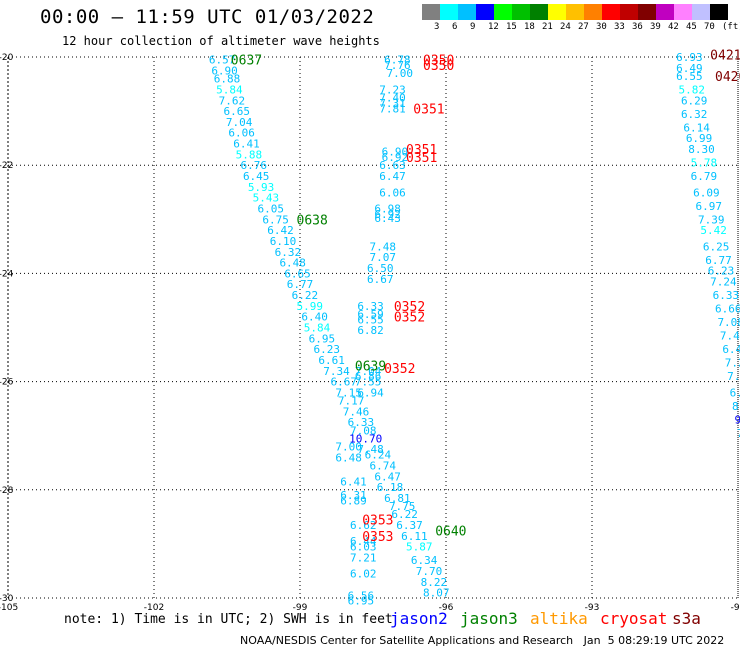 Image resolution: width=740 pixels, height=650 pixels. What do you see at coordinates (689, 76) in the screenshot?
I see `wave-height-point: 6.55` at bounding box center [689, 76].